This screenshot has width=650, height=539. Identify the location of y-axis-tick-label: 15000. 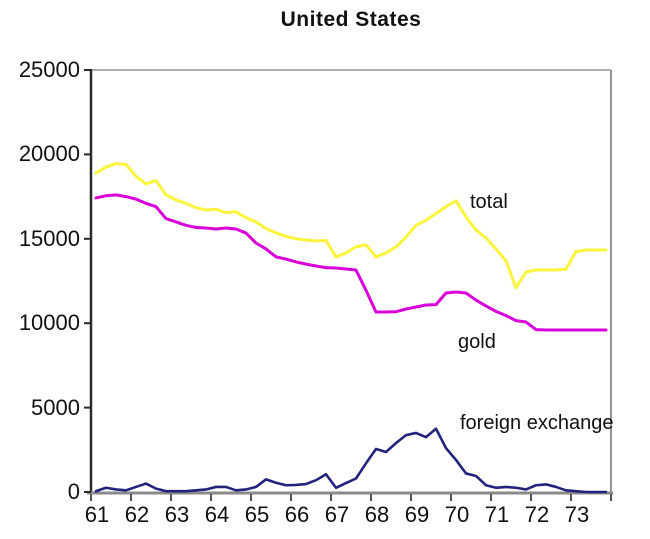
(49, 238).